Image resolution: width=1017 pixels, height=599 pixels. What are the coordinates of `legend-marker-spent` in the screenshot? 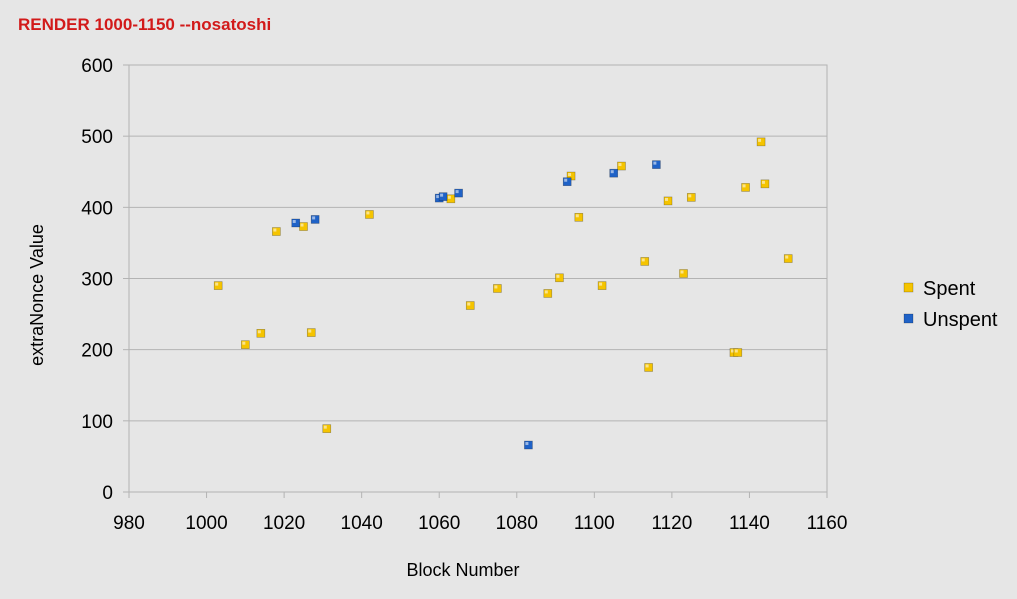 It's located at (908, 287).